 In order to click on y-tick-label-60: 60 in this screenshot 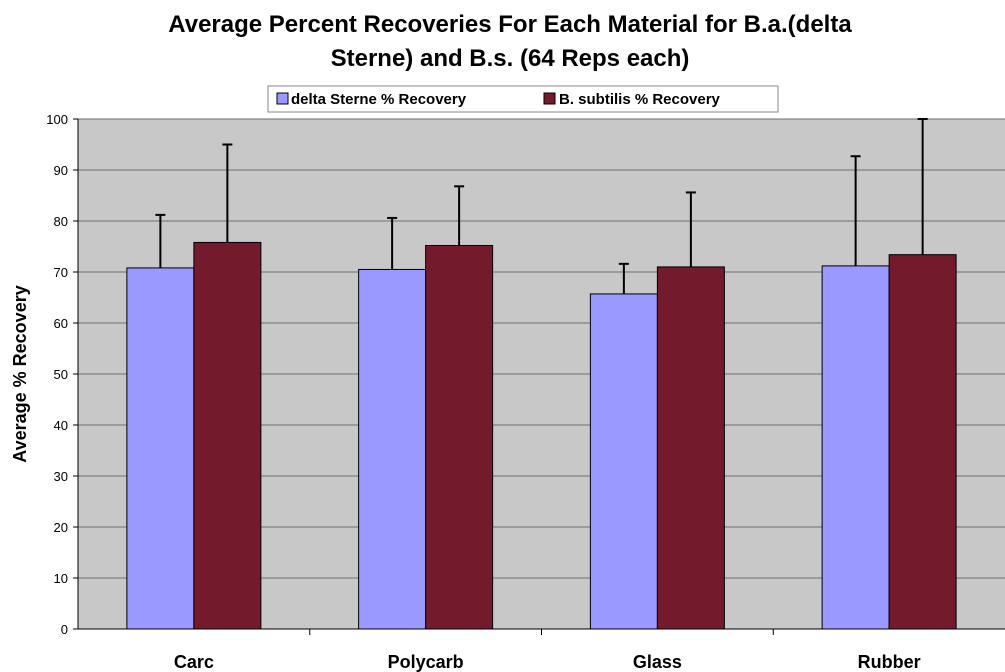, I will do `click(61, 323)`.